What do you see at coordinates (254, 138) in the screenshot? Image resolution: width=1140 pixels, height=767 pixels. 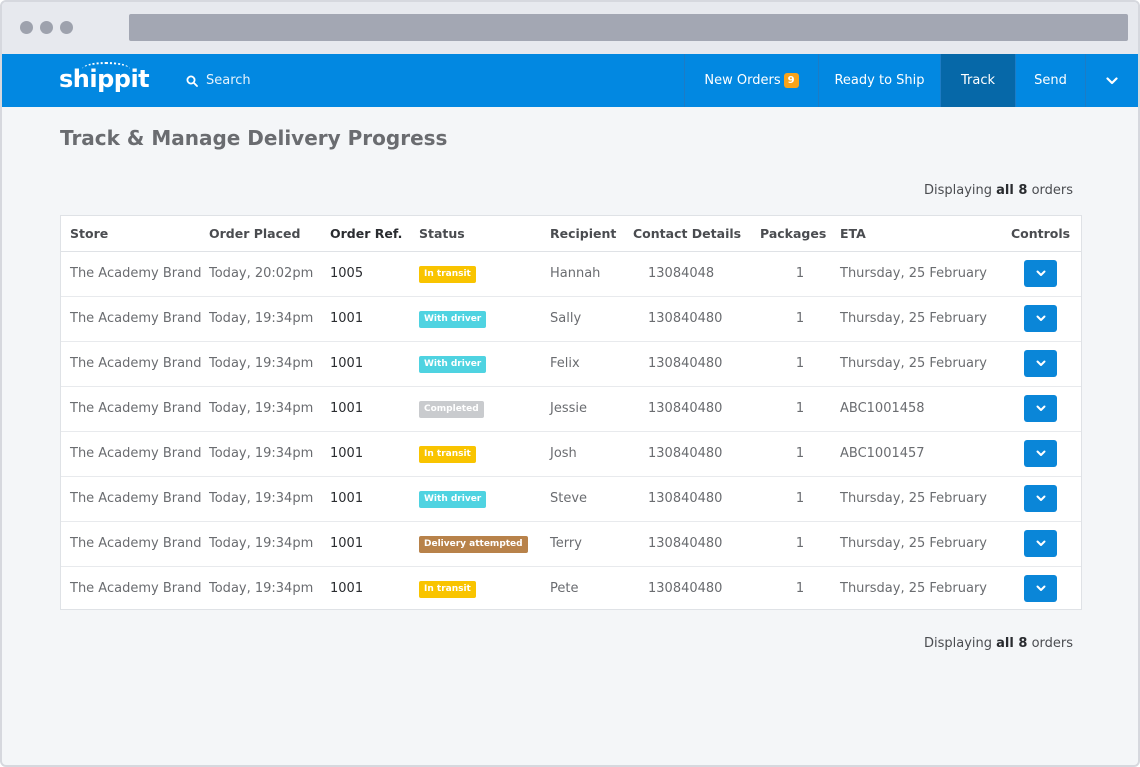 I see `page-title: Track & Manage Delivery Progress` at bounding box center [254, 138].